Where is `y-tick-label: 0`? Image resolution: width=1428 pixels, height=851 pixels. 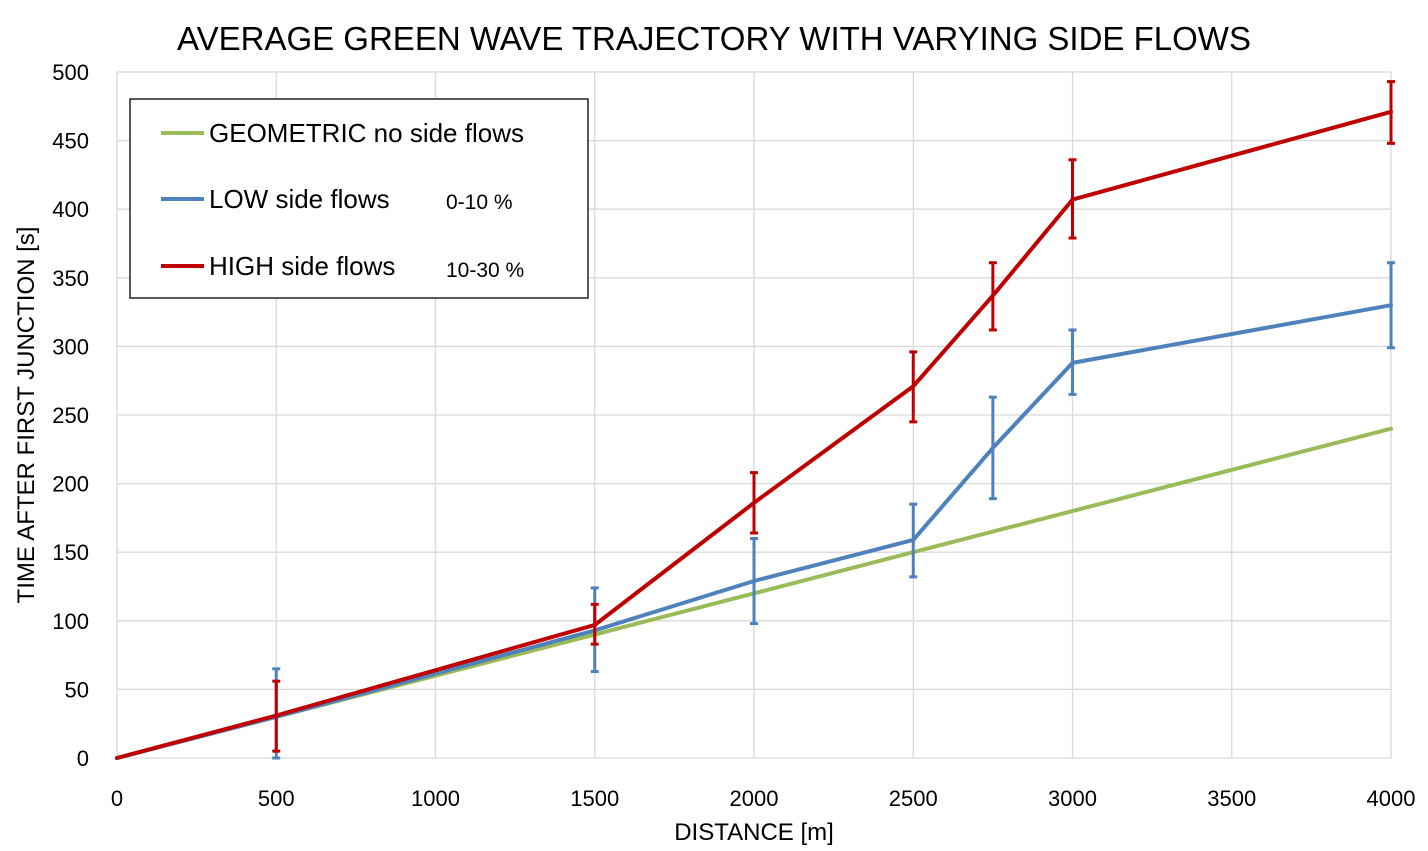 y-tick-label: 0 is located at coordinates (83, 758).